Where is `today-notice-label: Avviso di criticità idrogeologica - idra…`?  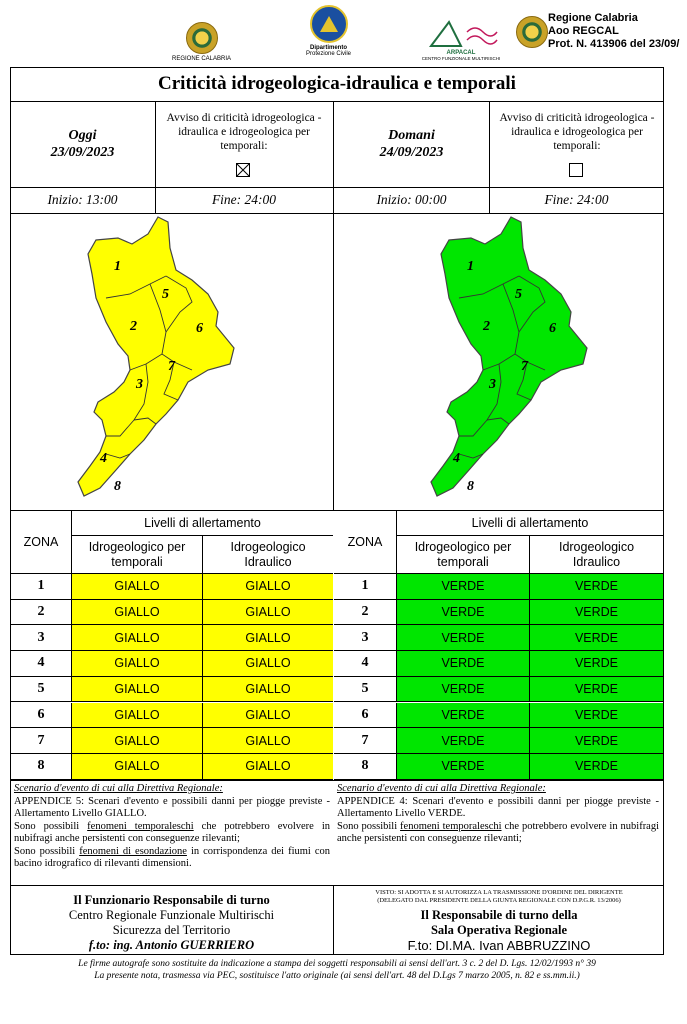 today-notice-label: Avviso di criticità idrogeologica - idra… is located at coordinates (244, 132).